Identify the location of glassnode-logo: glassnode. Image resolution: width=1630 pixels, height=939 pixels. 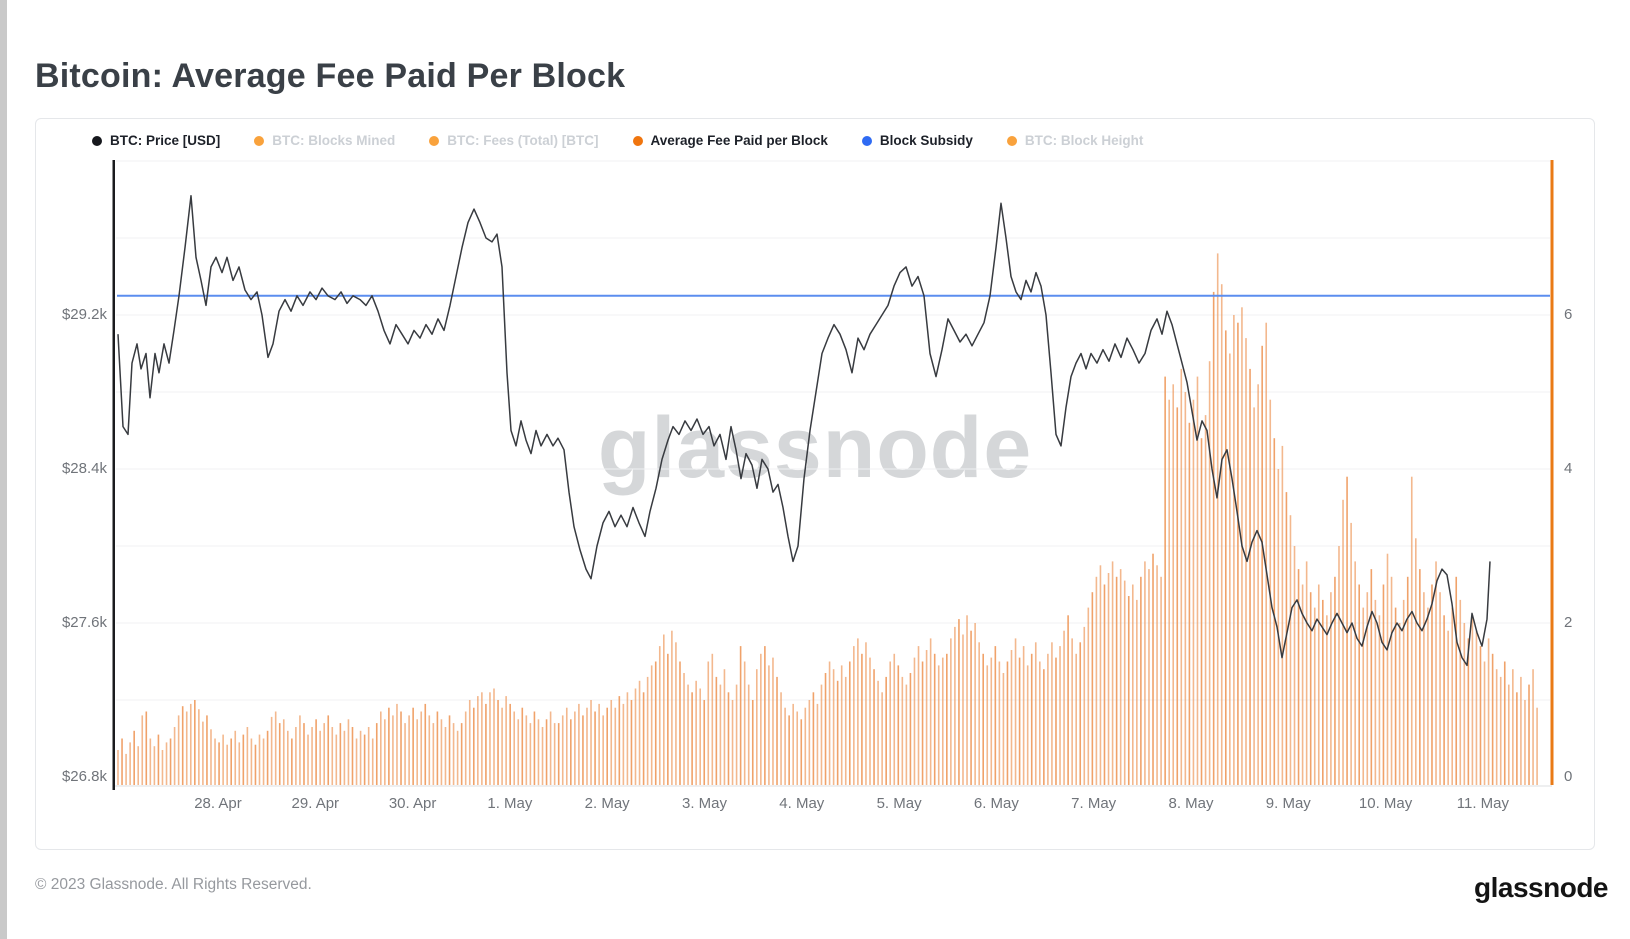
(1541, 887).